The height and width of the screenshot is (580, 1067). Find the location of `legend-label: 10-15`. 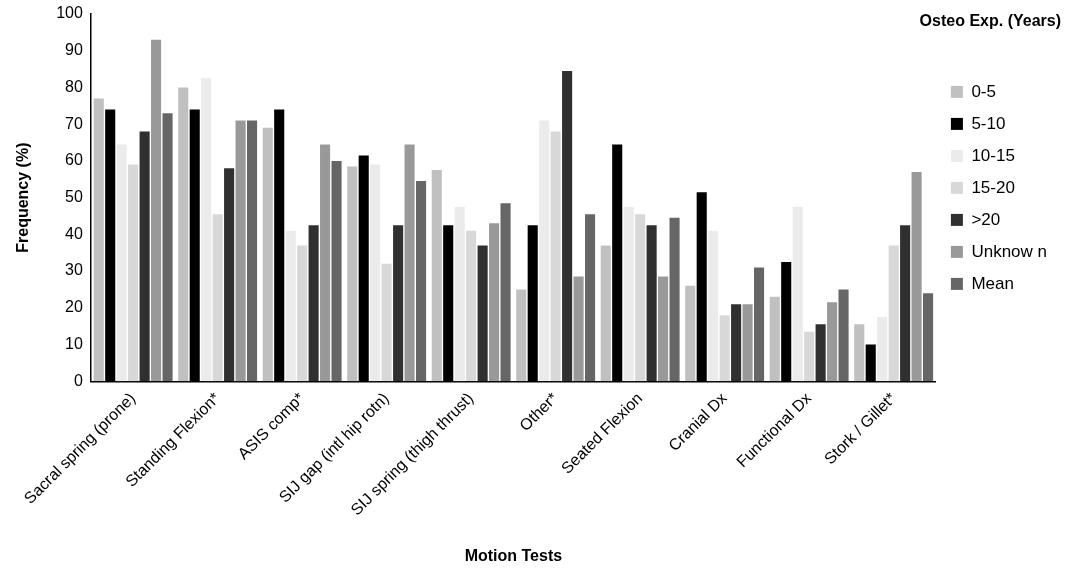

legend-label: 10-15 is located at coordinates (993, 155).